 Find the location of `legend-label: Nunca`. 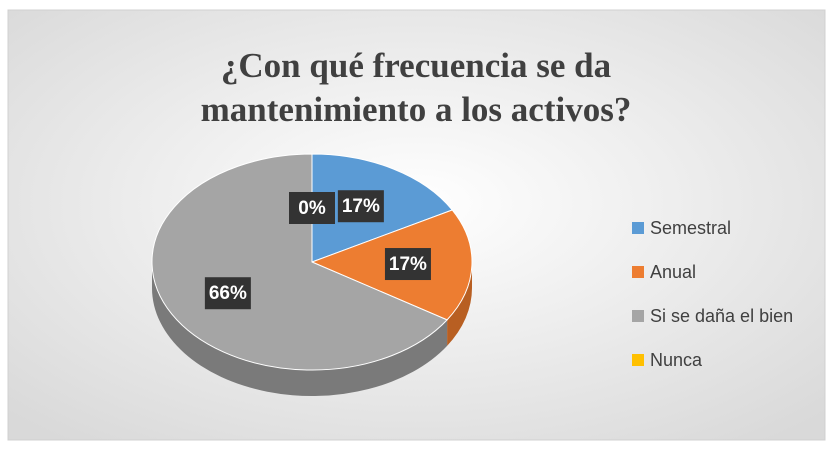

legend-label: Nunca is located at coordinates (676, 360).